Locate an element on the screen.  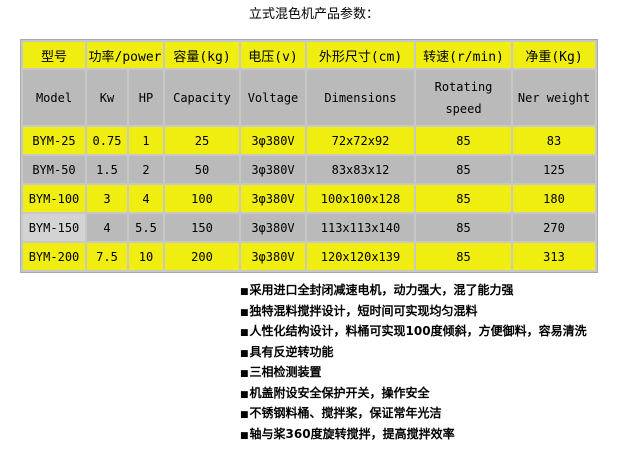
table-row: BYM-200 7.5 10 200 3φ380V 120x120x139 85 313 is located at coordinates (309, 256).